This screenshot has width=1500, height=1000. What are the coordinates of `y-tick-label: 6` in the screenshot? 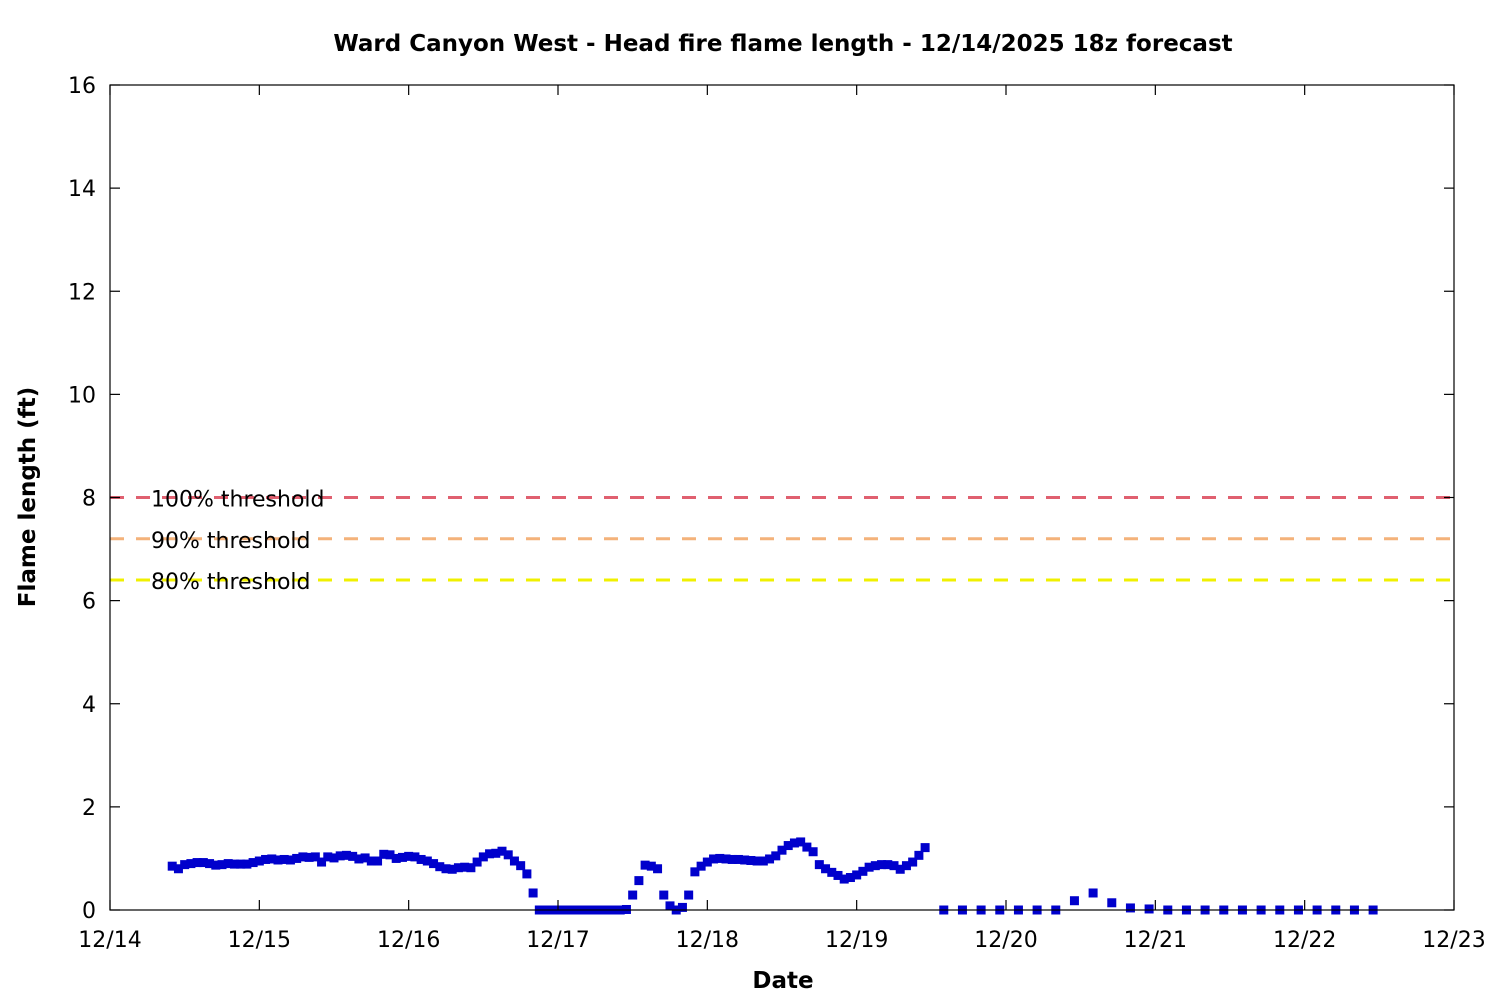 It's located at (89, 602).